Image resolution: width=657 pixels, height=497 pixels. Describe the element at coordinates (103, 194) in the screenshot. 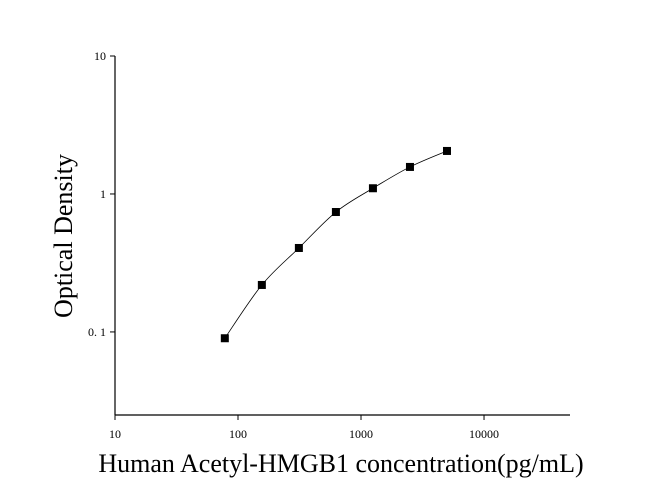

I see `y-tick-label: 1` at that location.